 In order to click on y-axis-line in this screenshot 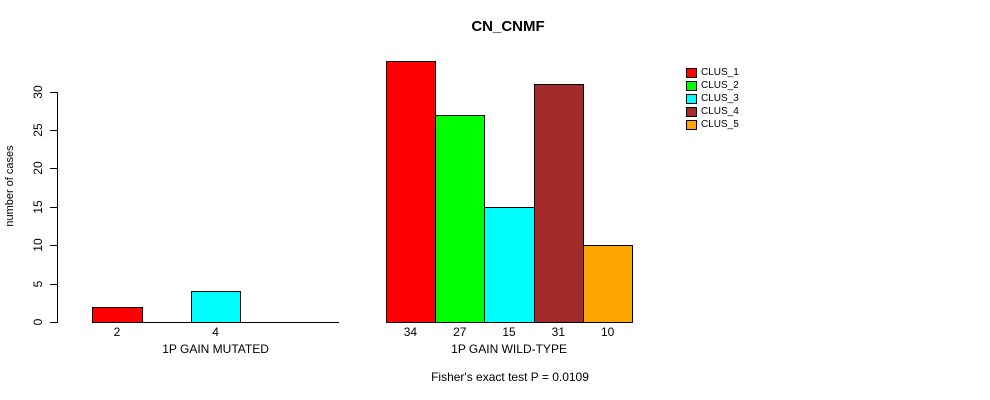, I will do `click(57, 207)`.